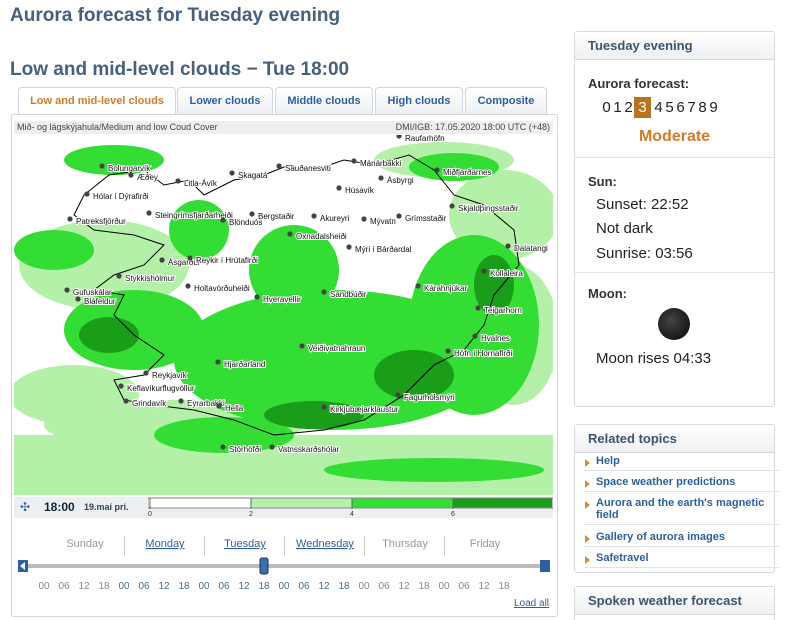 The image size is (809, 620). Describe the element at coordinates (350, 507) in the screenshot. I see `colorbar: 0 2 4 6` at that location.